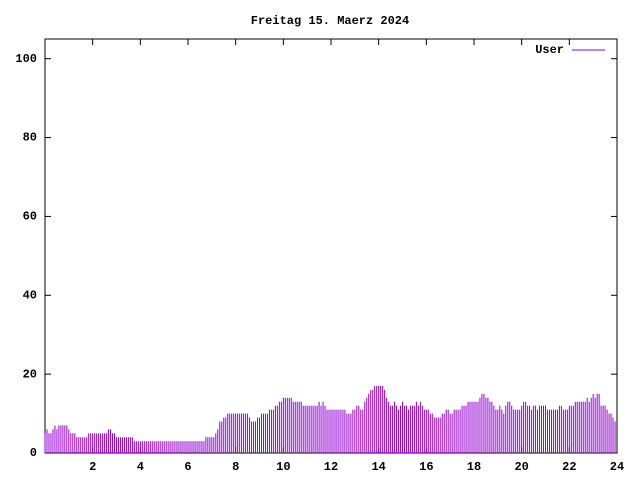 The width and height of the screenshot is (640, 480). Describe the element at coordinates (426, 467) in the screenshot. I see `x-tick-label: 16` at that location.